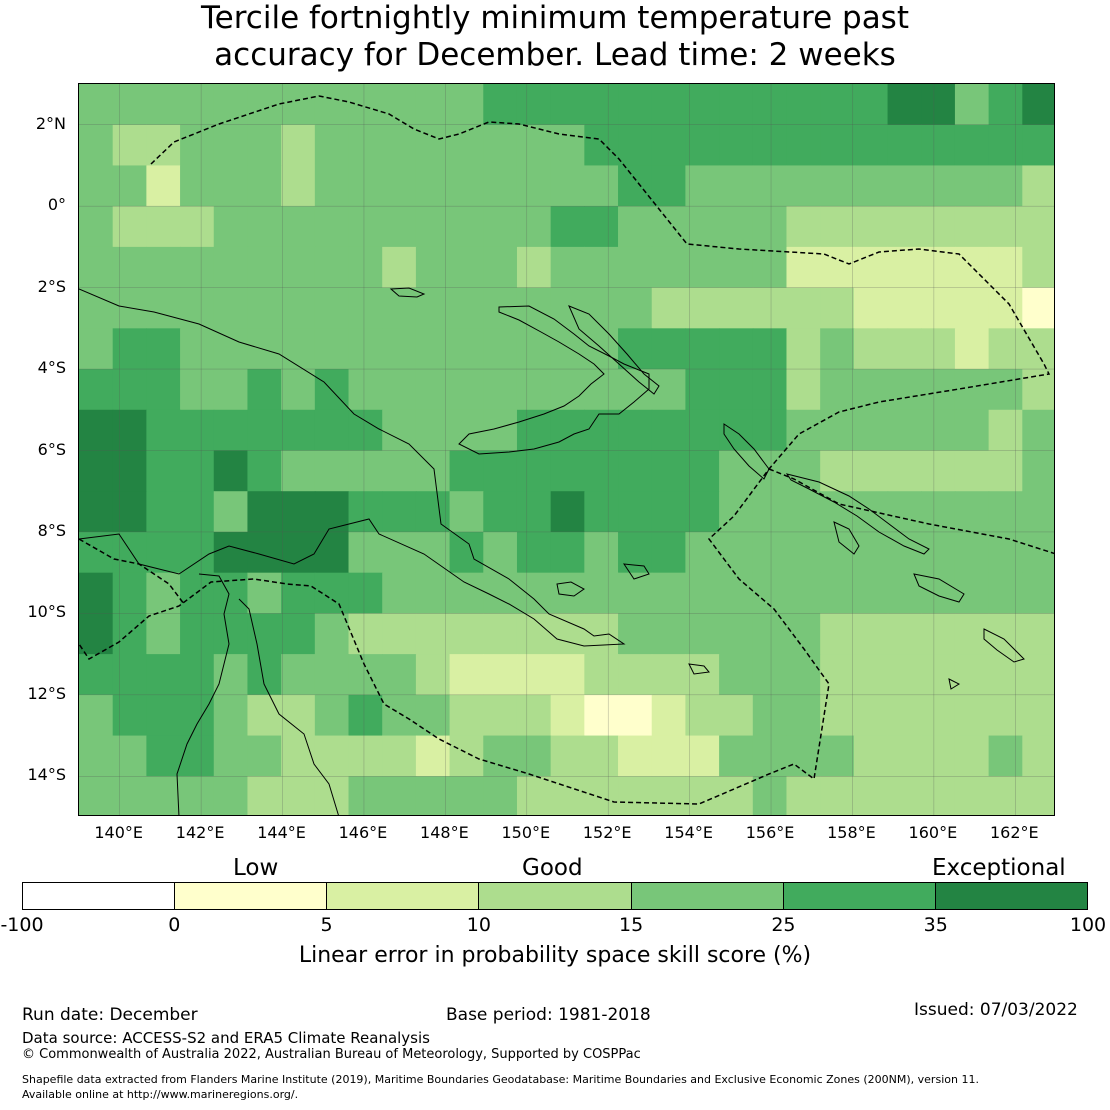  Describe the element at coordinates (851, 832) in the screenshot. I see `longitude-tick-label: 158°E` at that location.